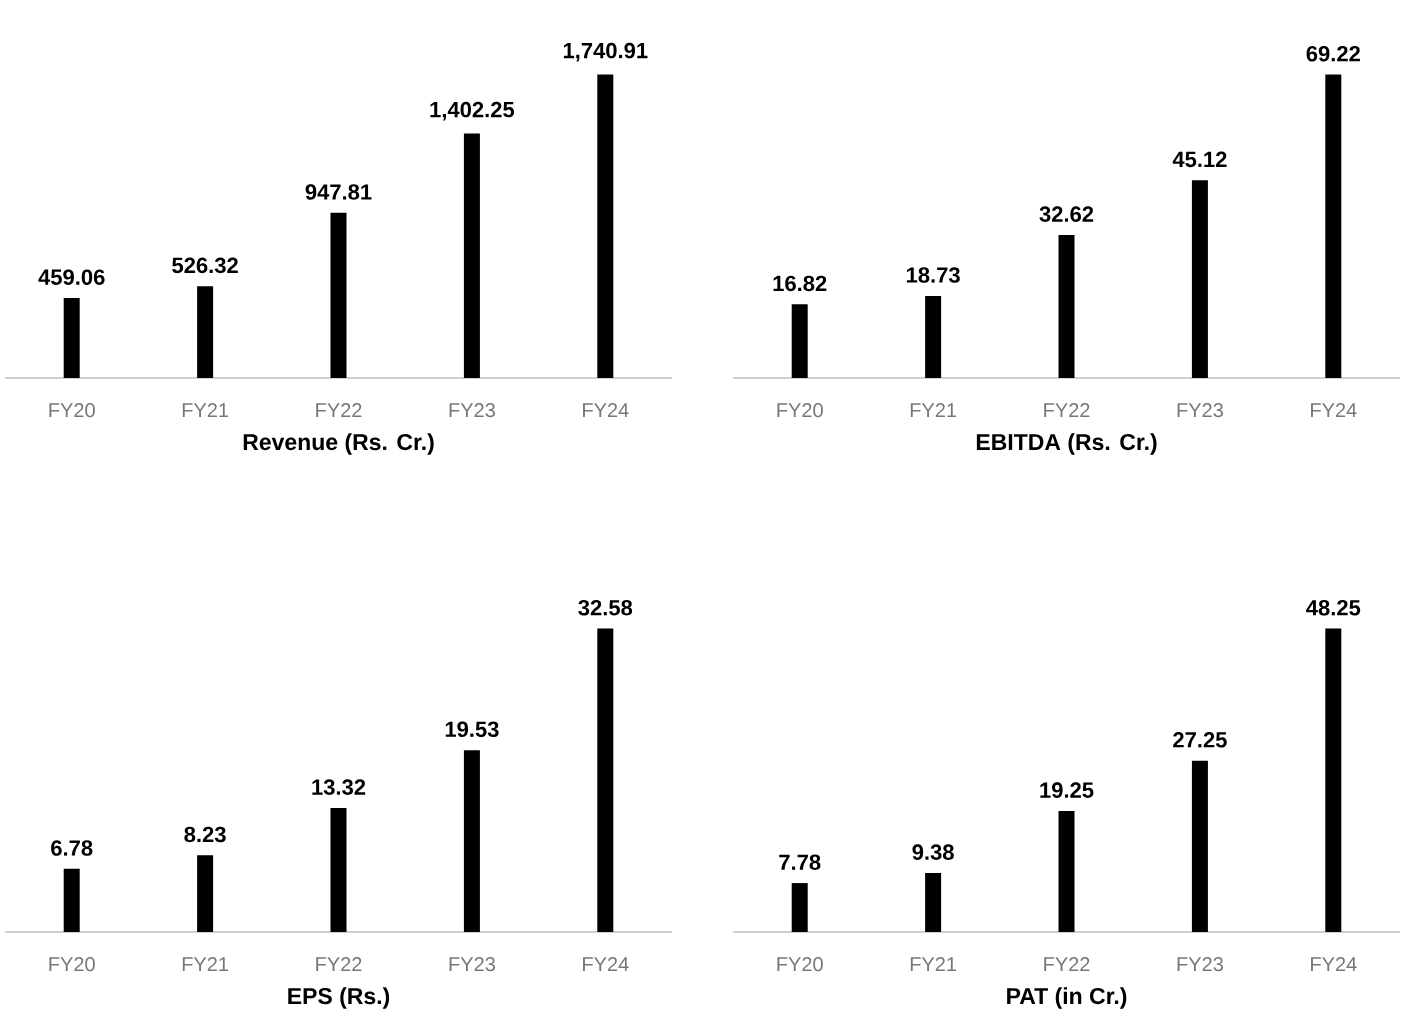 The image size is (1407, 1034). Describe the element at coordinates (800, 862) in the screenshot. I see `data-label: 7.78` at that location.